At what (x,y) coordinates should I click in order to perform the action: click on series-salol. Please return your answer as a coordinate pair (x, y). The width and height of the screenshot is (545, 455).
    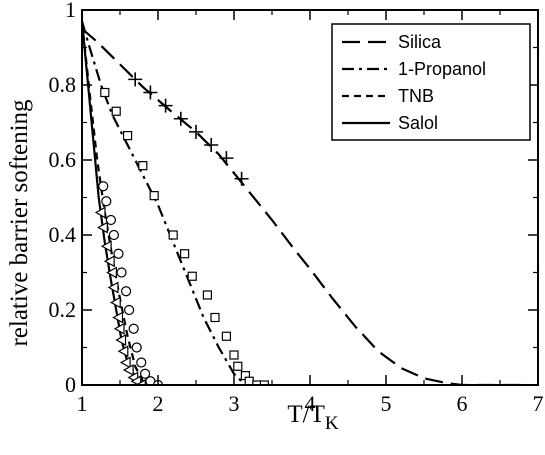
    Looking at the image, I should click on (114, 203).